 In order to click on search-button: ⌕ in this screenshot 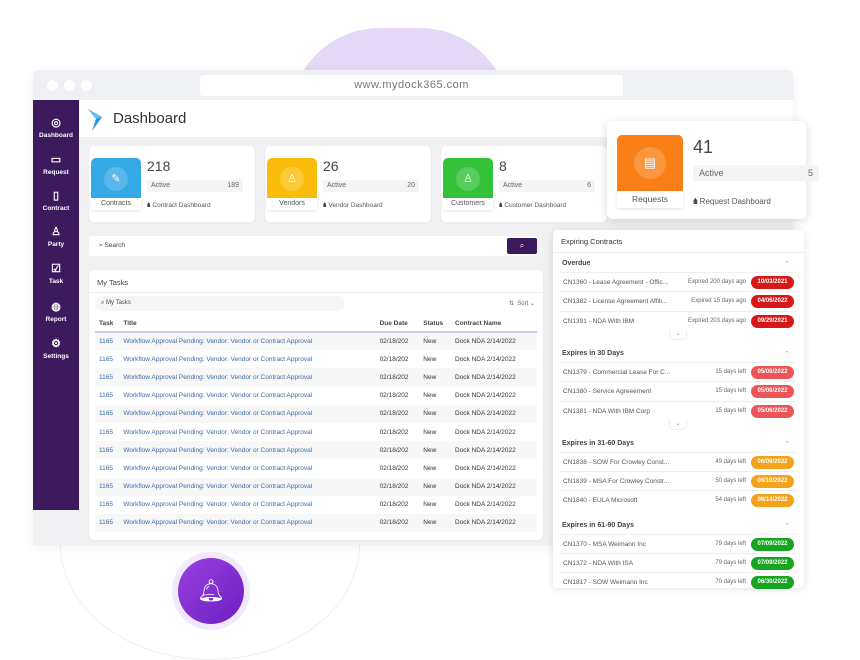, I will do `click(522, 246)`.